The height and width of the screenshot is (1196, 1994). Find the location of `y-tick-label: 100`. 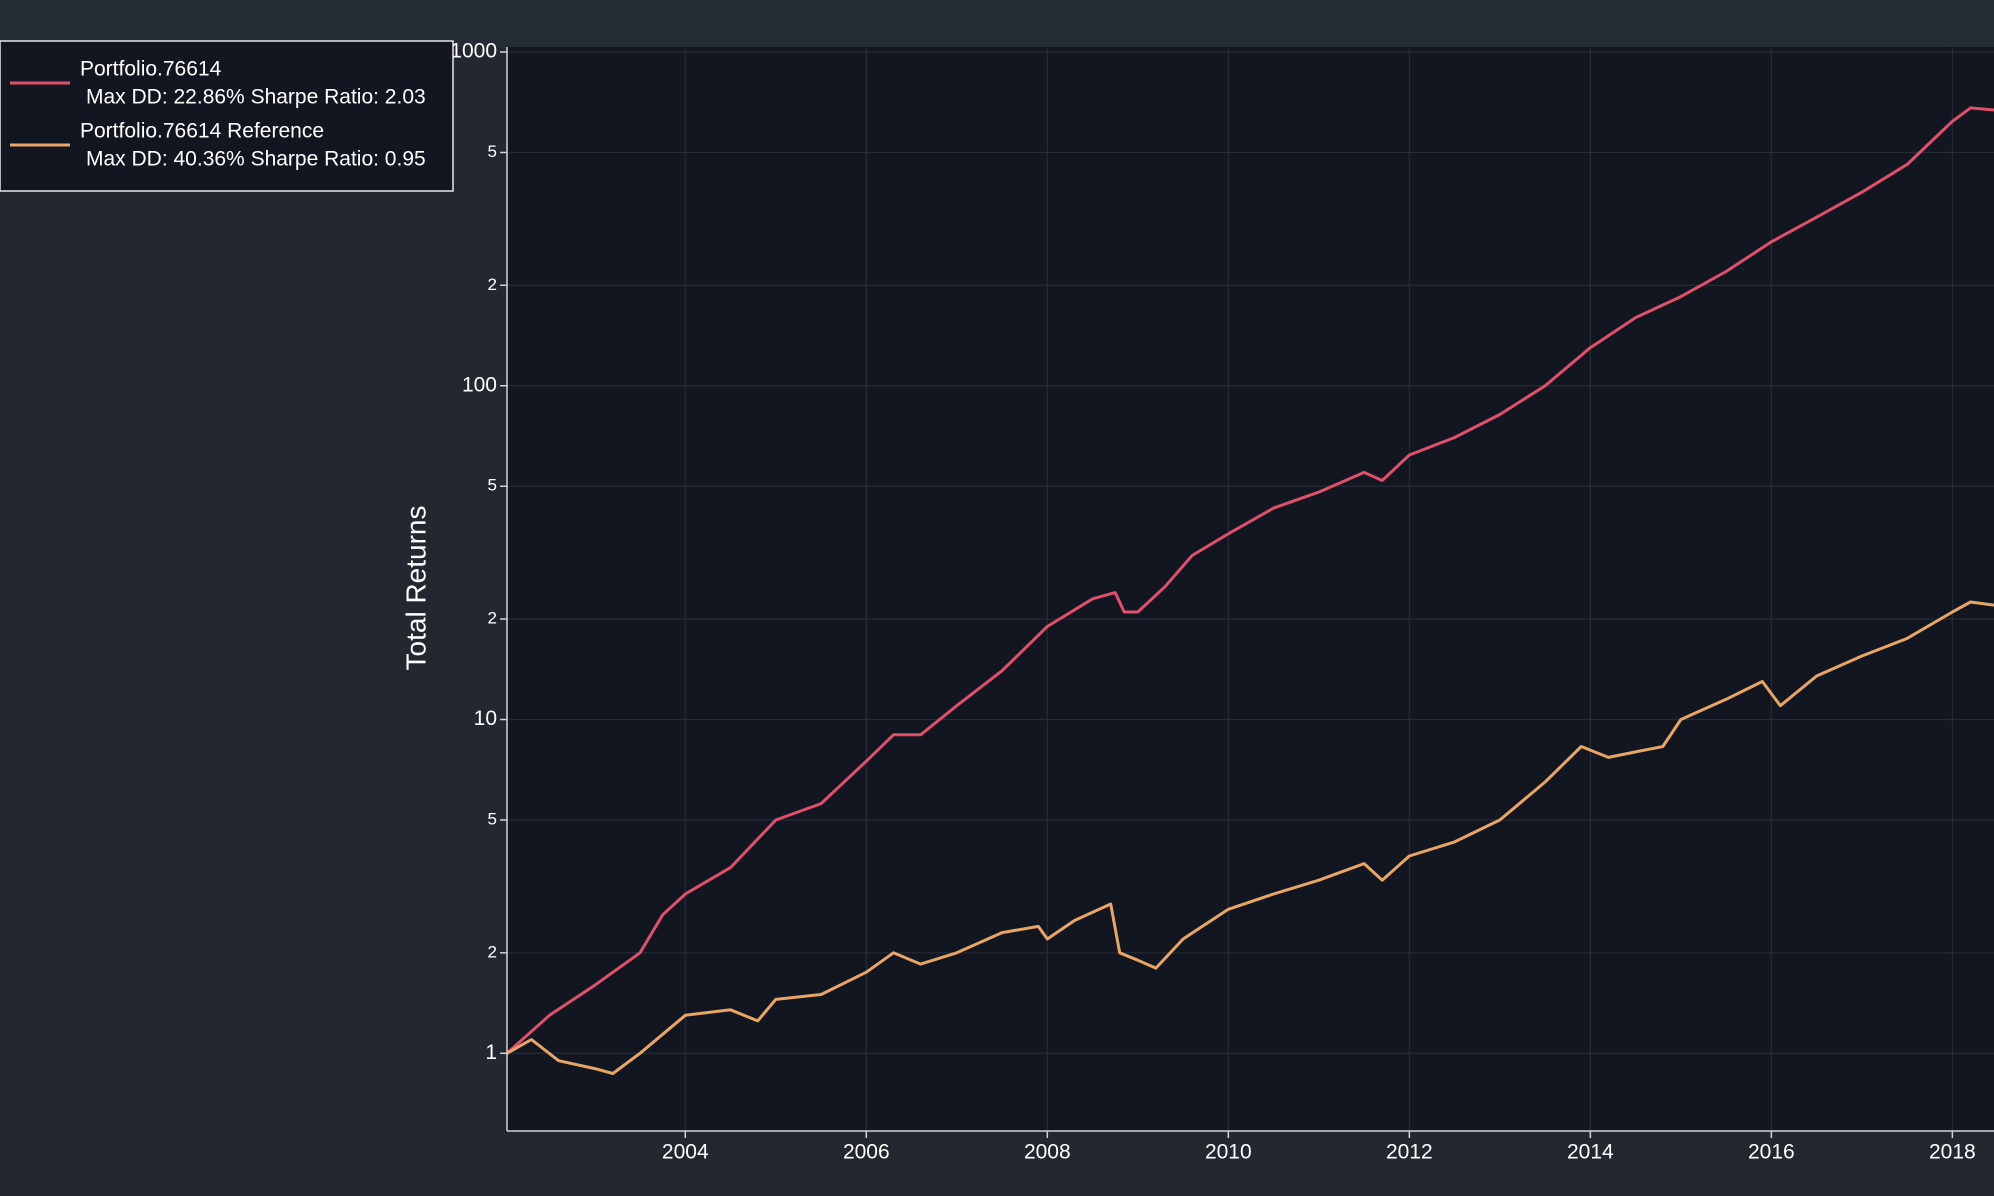

y-tick-label: 100 is located at coordinates (479, 384).